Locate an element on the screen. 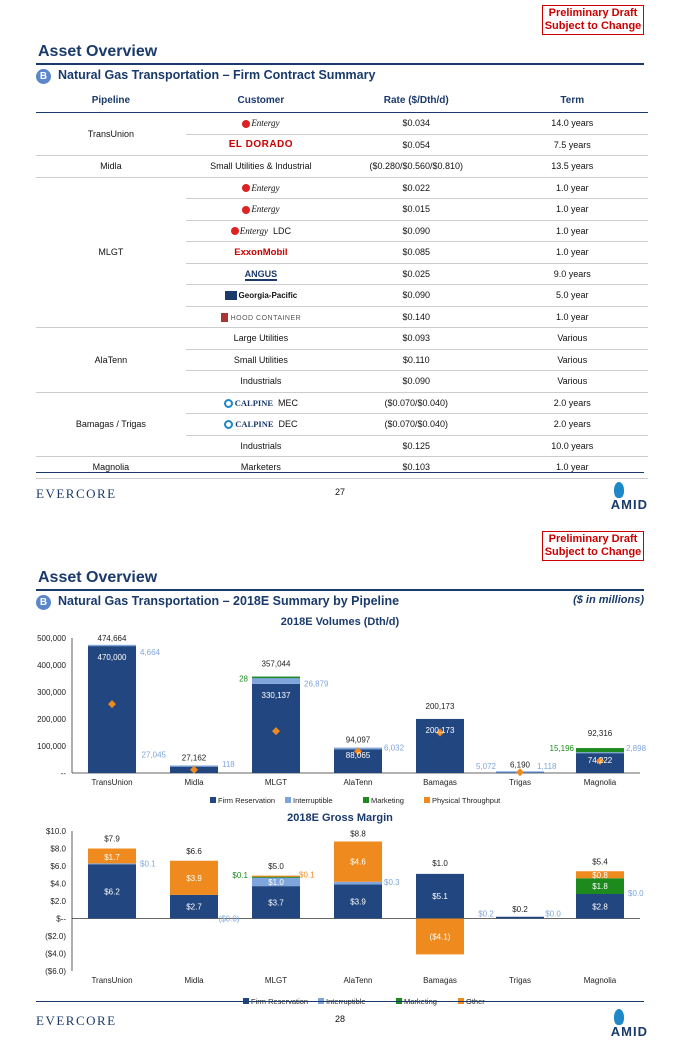  other-value-label: $3.9 is located at coordinates (194, 878).